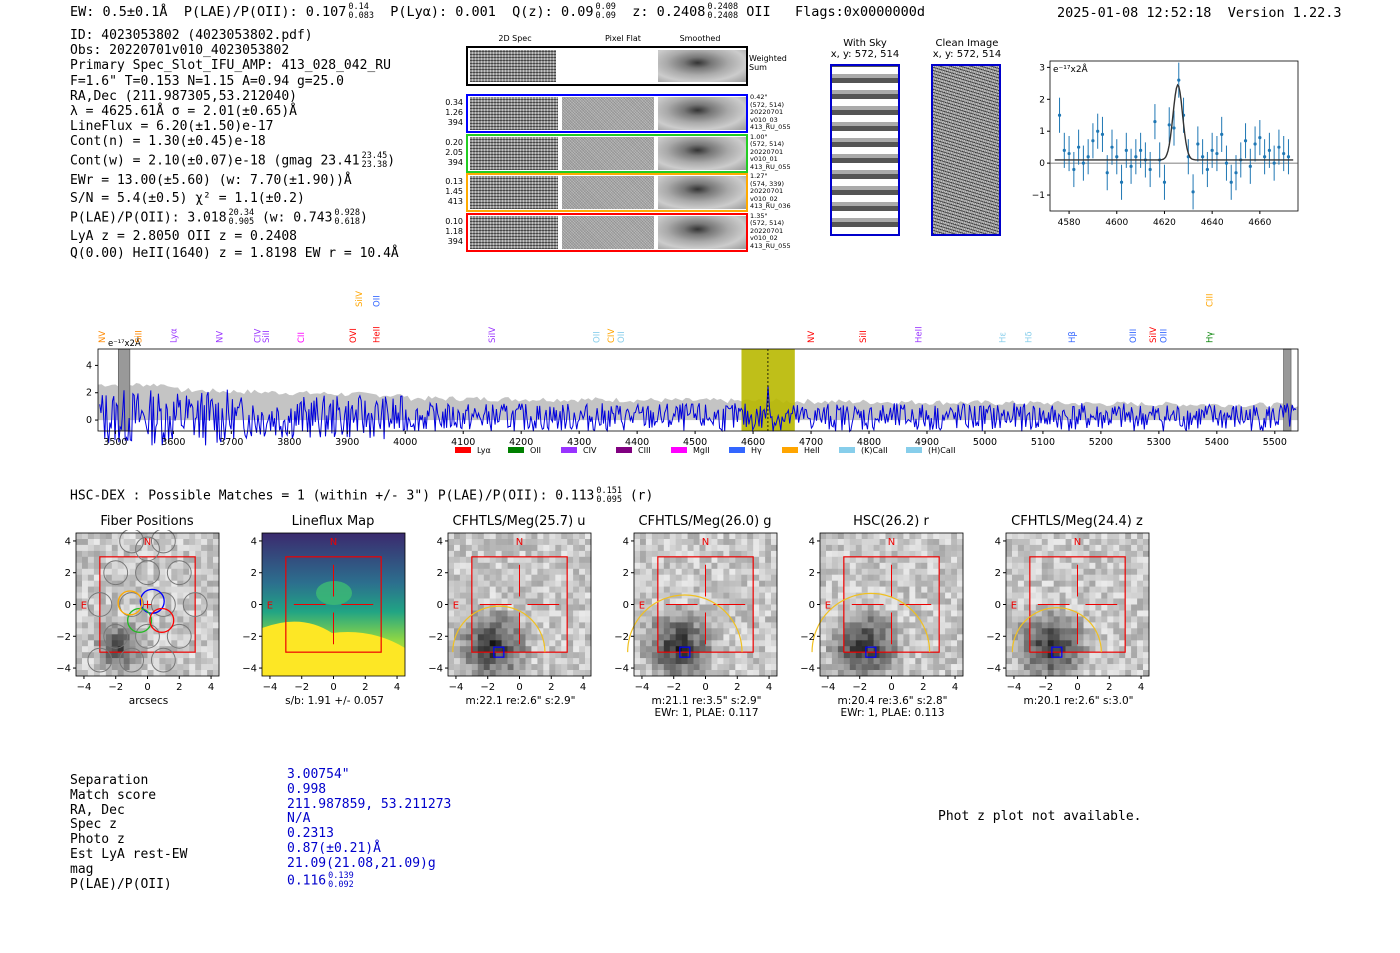 Image resolution: width=1400 pixels, height=953 pixels. What do you see at coordinates (454, 112) in the screenshot?
I see `row-weights-1: 0.34 1.26 394` at bounding box center [454, 112].